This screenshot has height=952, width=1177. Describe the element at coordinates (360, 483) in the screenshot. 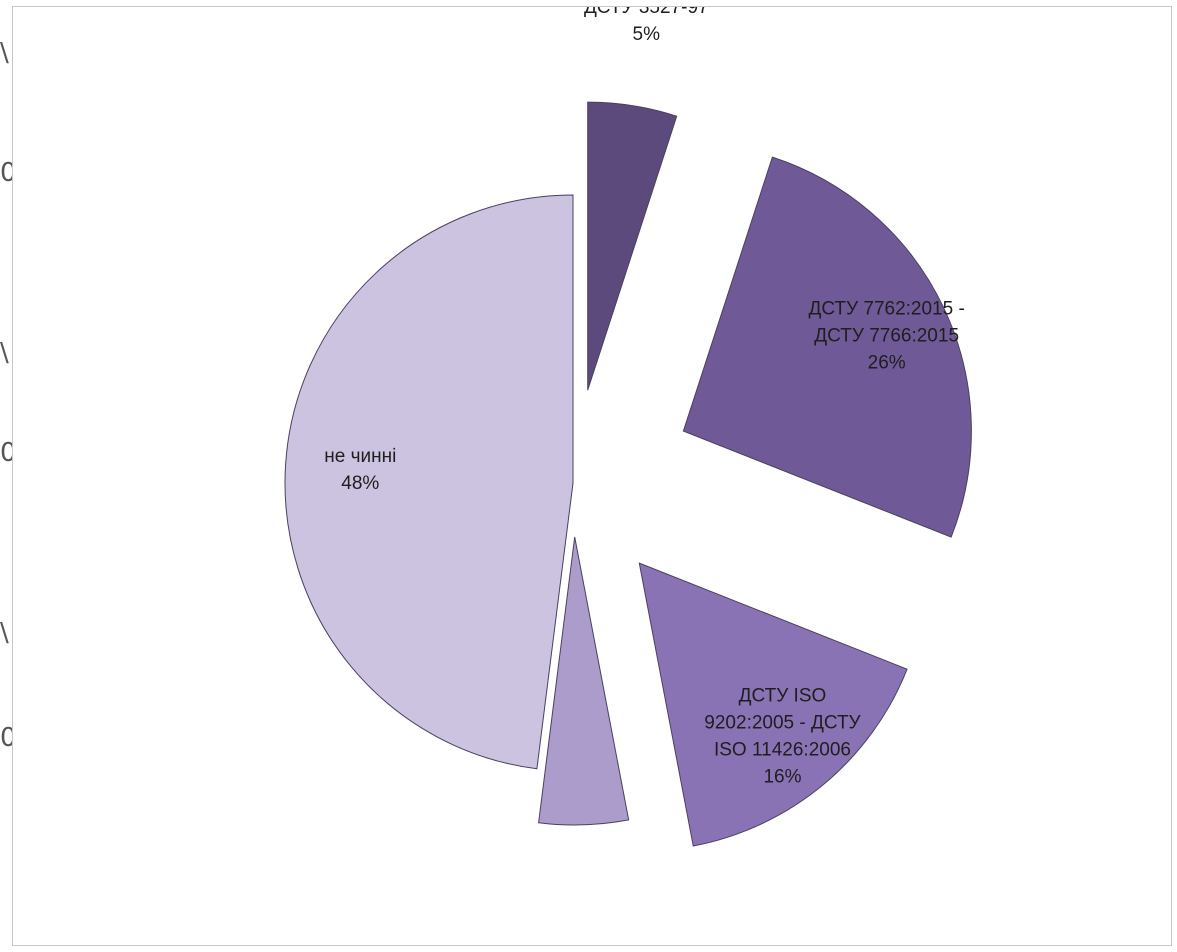

I see `slice-label-line: 48%` at that location.